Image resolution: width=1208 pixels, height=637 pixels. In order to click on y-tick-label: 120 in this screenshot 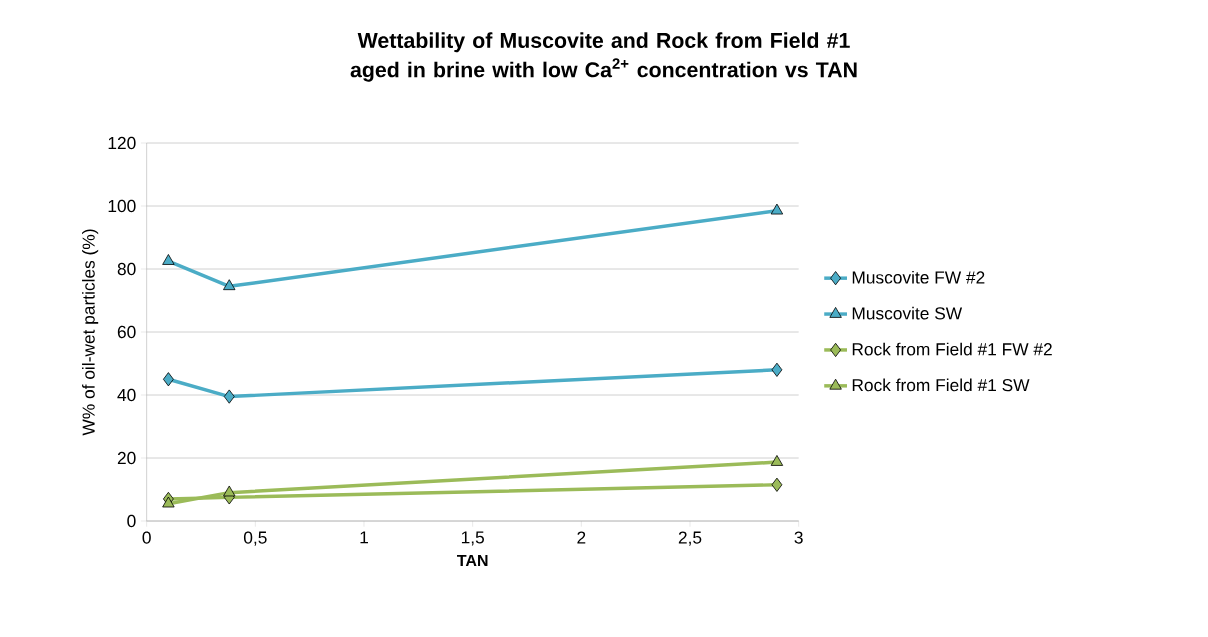, I will do `click(122, 143)`.